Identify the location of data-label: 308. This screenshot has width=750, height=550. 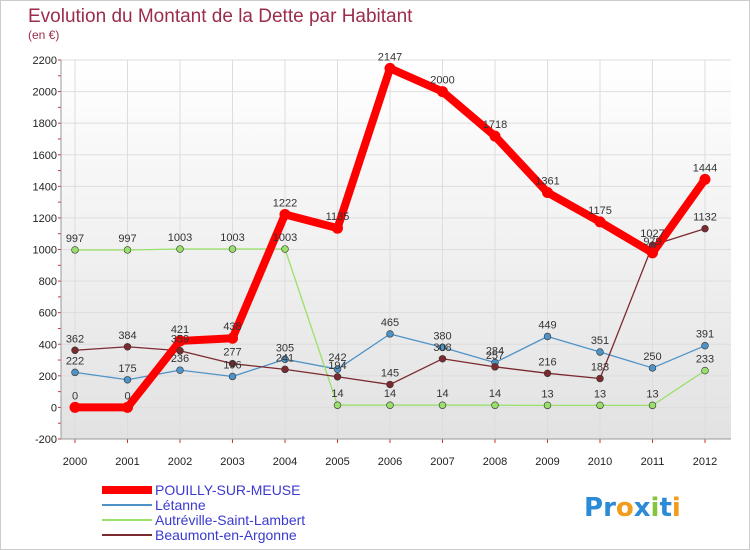
(442, 348).